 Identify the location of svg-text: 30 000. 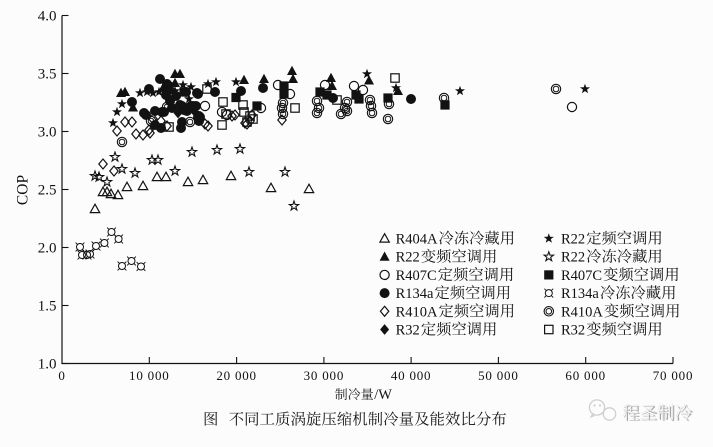
(324, 375).